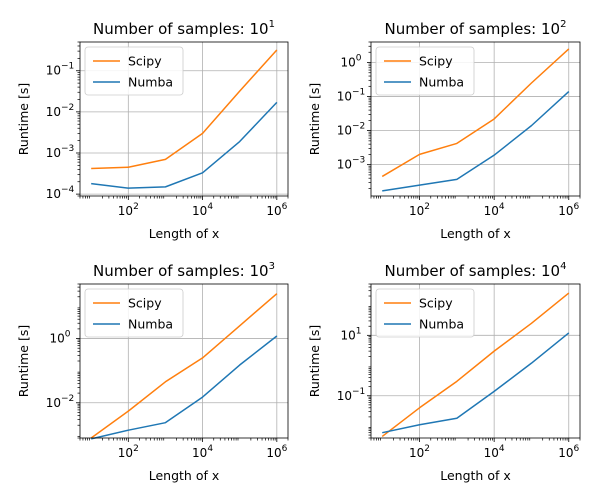 The width and height of the screenshot is (600, 500). Describe the element at coordinates (60, 193) in the screenshot. I see `y-tick-label: 10⁻⁴` at that location.